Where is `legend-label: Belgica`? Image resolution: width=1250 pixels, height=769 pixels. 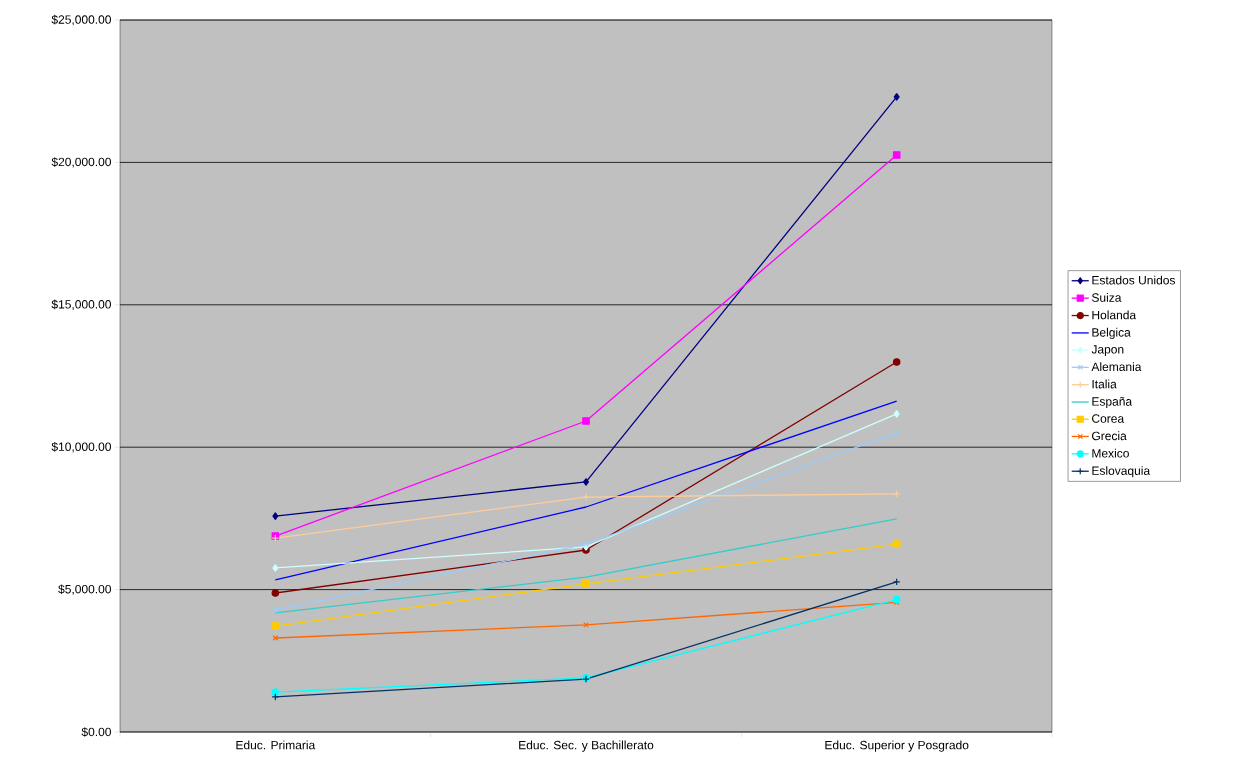 legend-label: Belgica is located at coordinates (1111, 333).